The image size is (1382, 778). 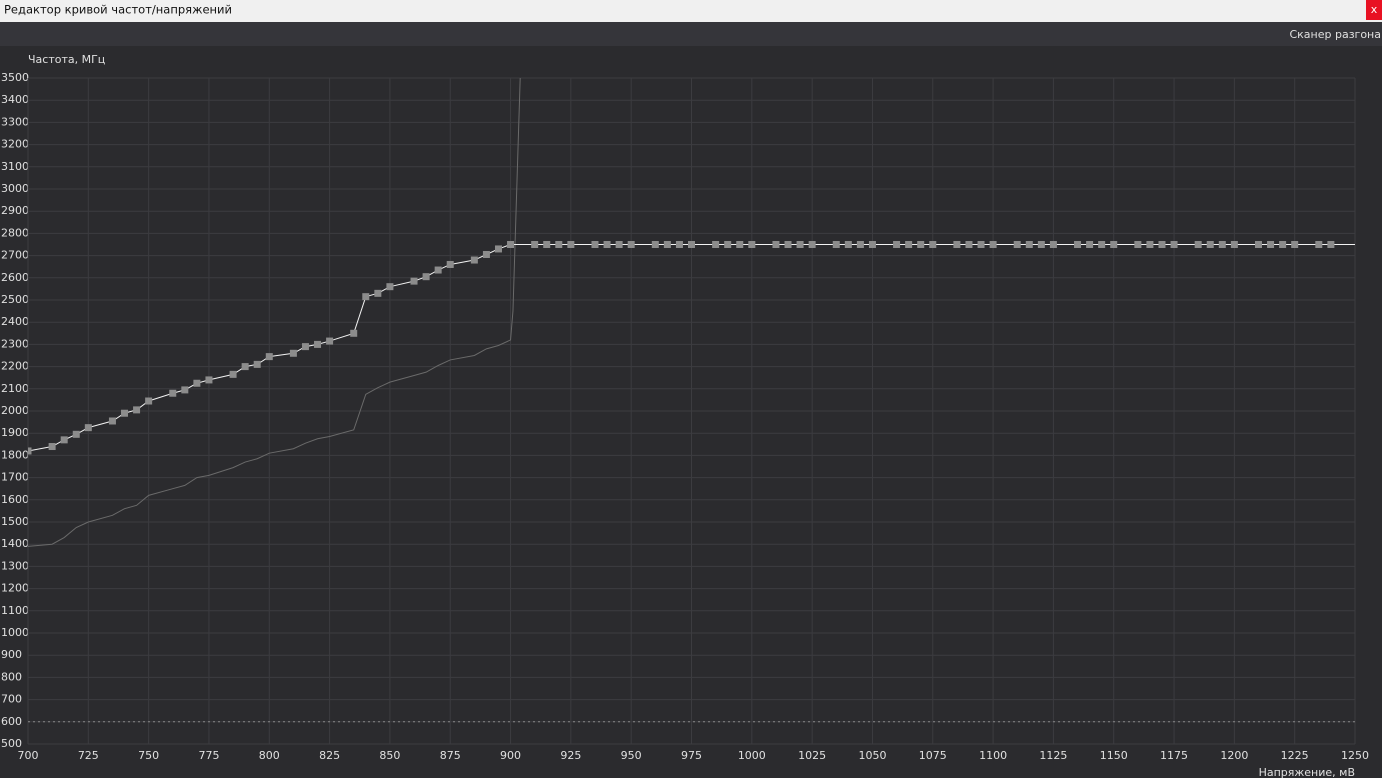 I want to click on y-tick-label: 2300, so click(x=15, y=343).